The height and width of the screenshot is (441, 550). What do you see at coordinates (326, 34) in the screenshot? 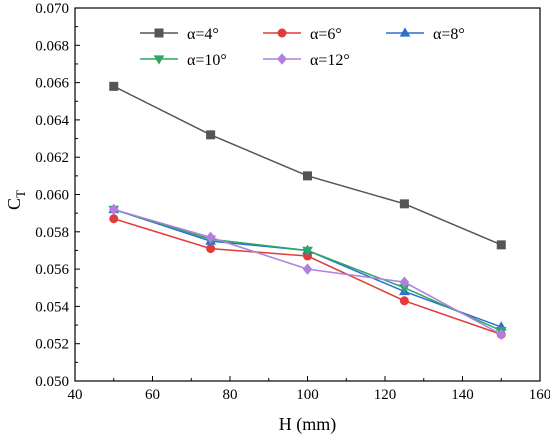
I see `legend-label: α=6°` at bounding box center [326, 34].